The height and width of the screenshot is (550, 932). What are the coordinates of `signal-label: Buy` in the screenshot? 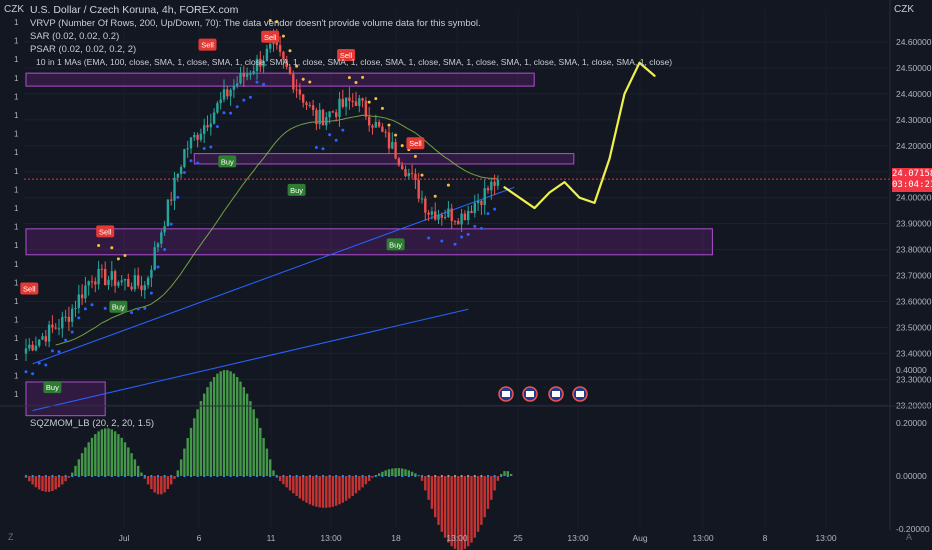 It's located at (395, 244).